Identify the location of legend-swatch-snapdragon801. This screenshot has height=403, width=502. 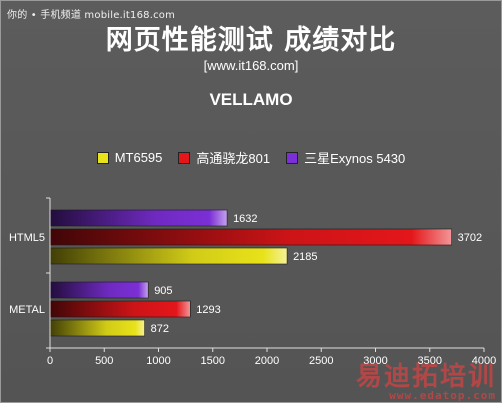
(184, 157).